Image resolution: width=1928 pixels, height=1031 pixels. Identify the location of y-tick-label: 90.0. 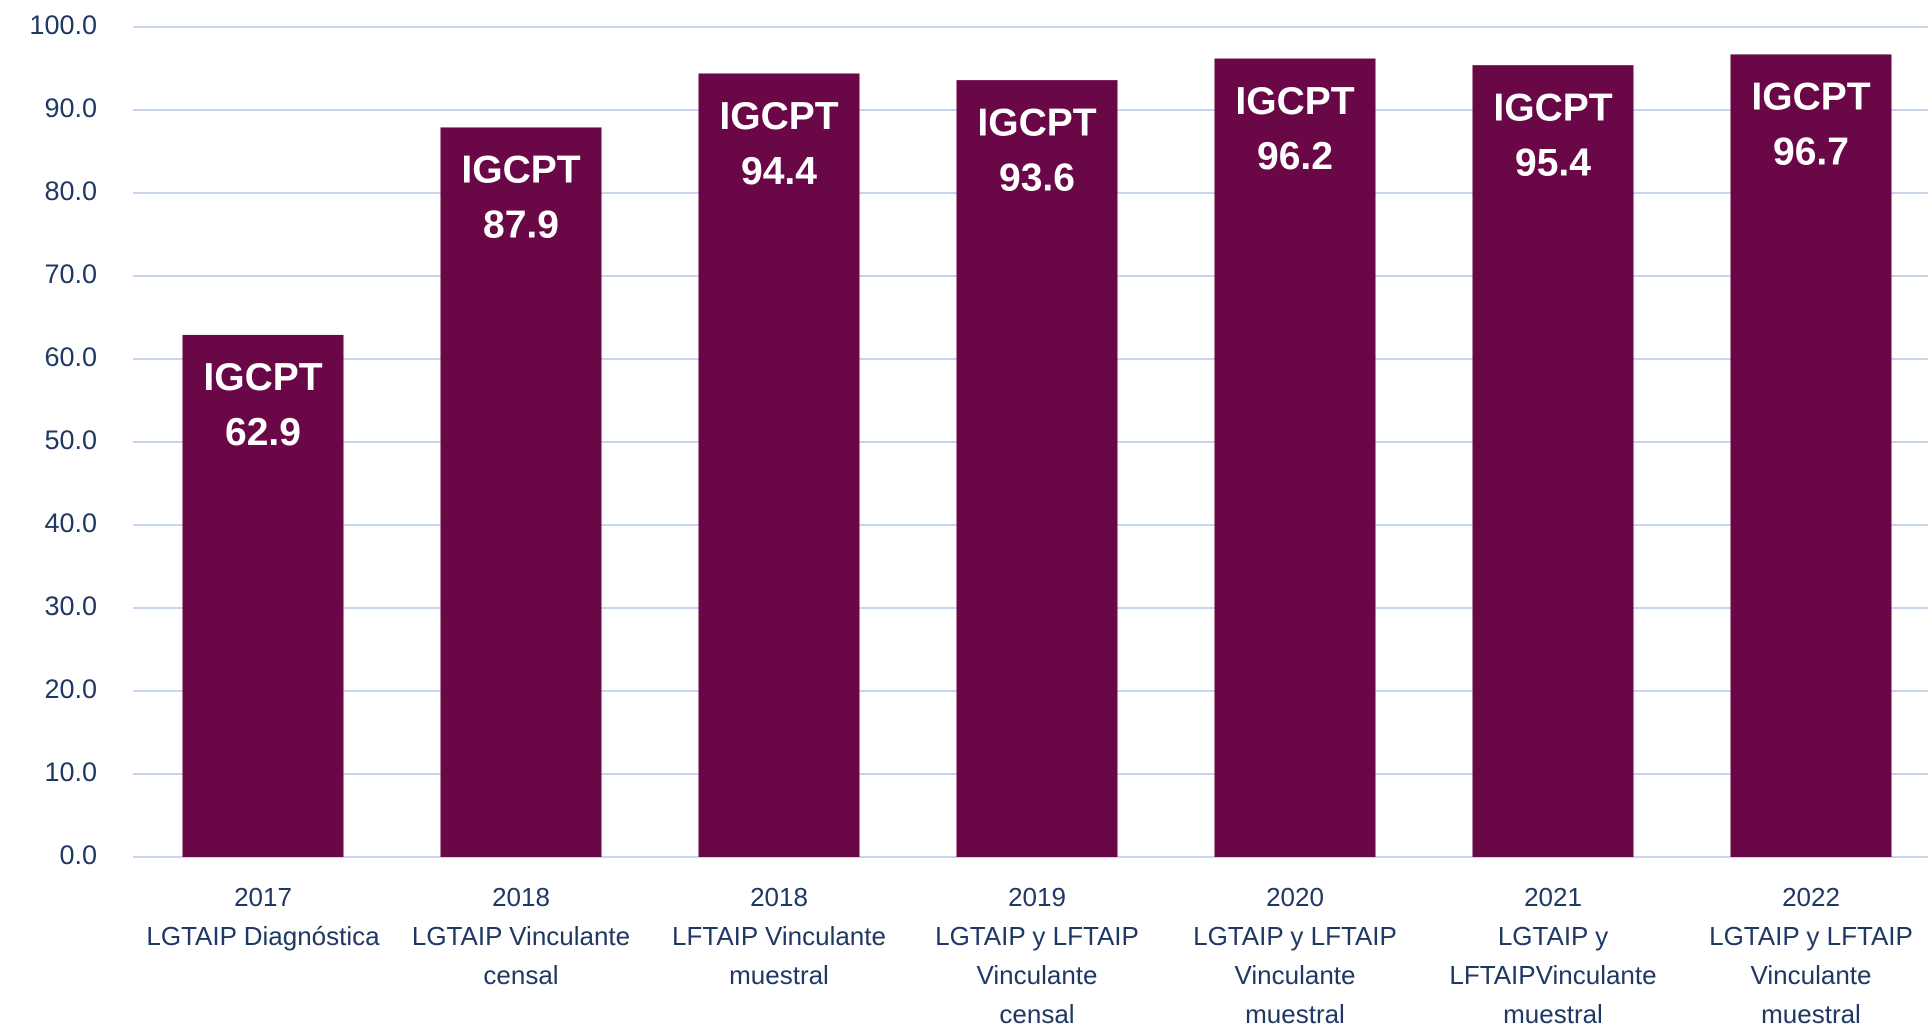
(70, 108).